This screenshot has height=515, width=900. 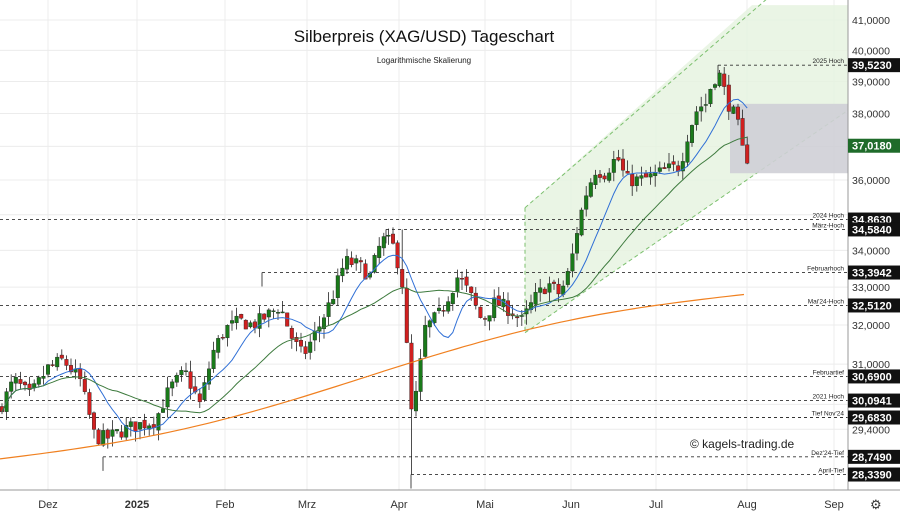 What do you see at coordinates (874, 145) in the screenshot?
I see `current-price-box` at bounding box center [874, 145].